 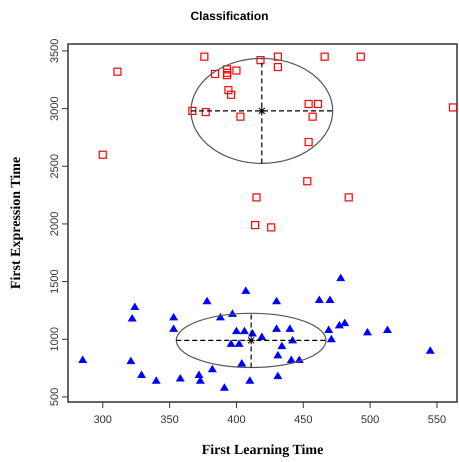 I want to click on y-tick-label: 1500, so click(x=55, y=281).